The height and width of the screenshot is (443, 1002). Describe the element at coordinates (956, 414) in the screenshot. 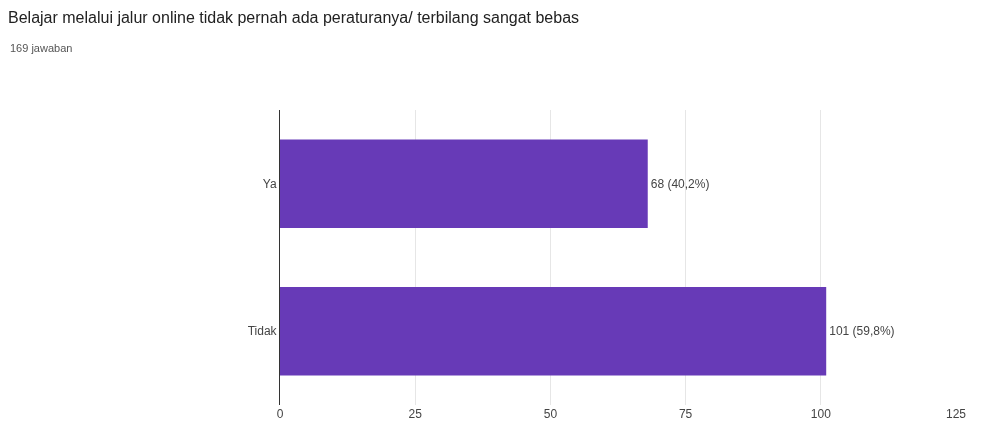

I see `x-tick-label: 125` at that location.